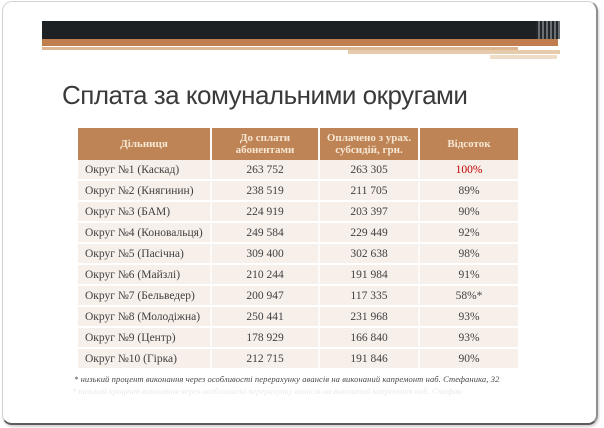 The image size is (604, 428). I want to click on due-cell: 224 919, so click(266, 211).